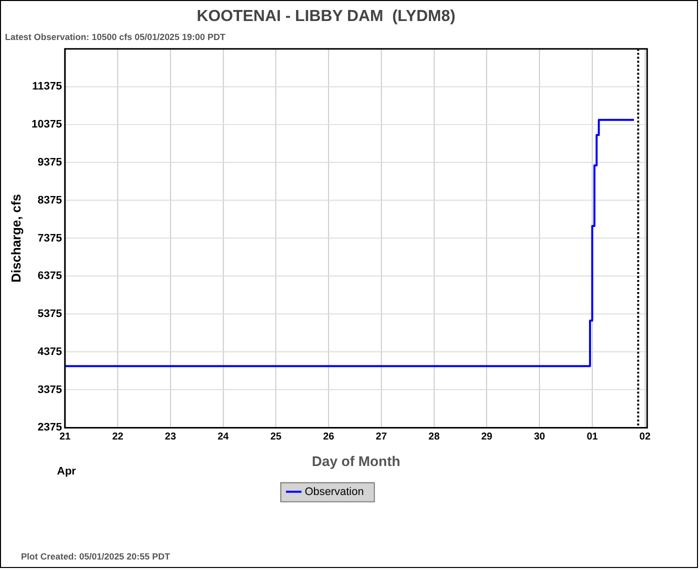  What do you see at coordinates (356, 460) in the screenshot?
I see `x-axis-title: Day of Month` at bounding box center [356, 460].